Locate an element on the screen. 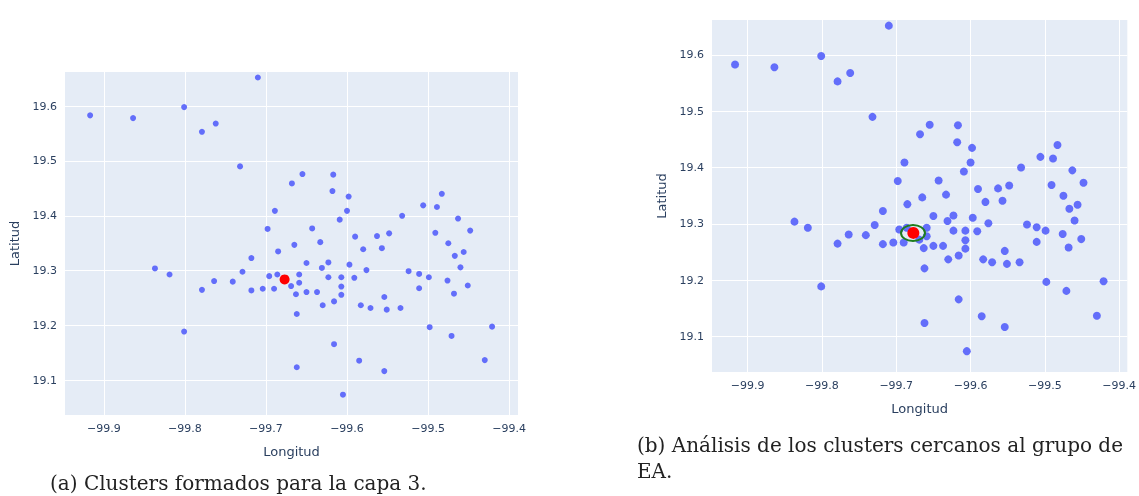 This screenshot has width=1139, height=496. text: (b) Análisis de los clusters cercanos al grupo de EA. is located at coordinates (880, 458).